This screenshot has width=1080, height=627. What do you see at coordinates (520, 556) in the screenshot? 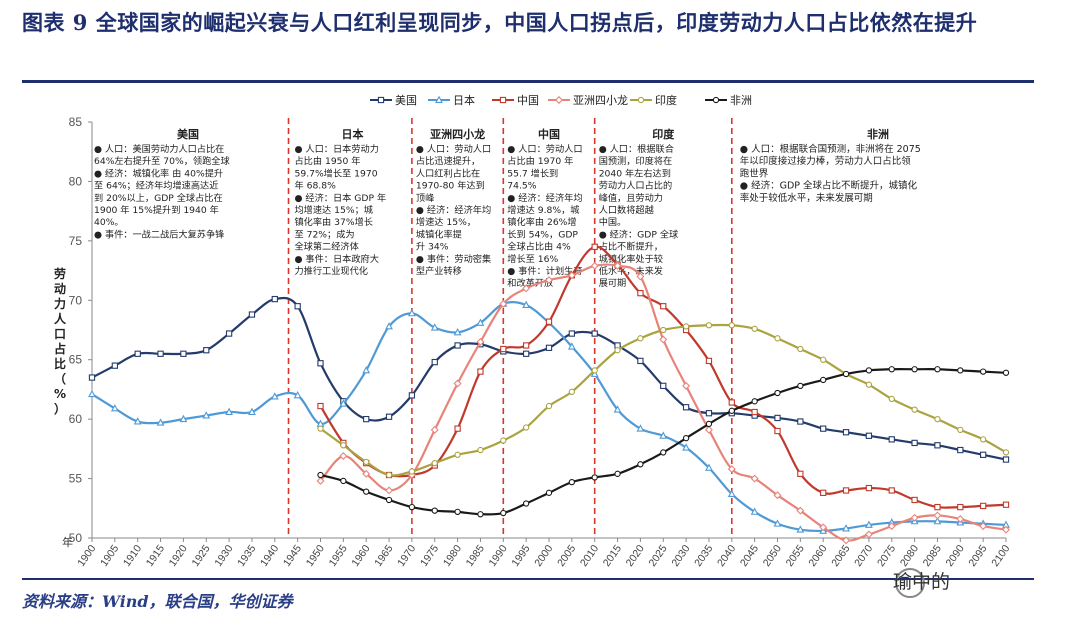
I see `x-tick-label: 1995` at bounding box center [520, 556].